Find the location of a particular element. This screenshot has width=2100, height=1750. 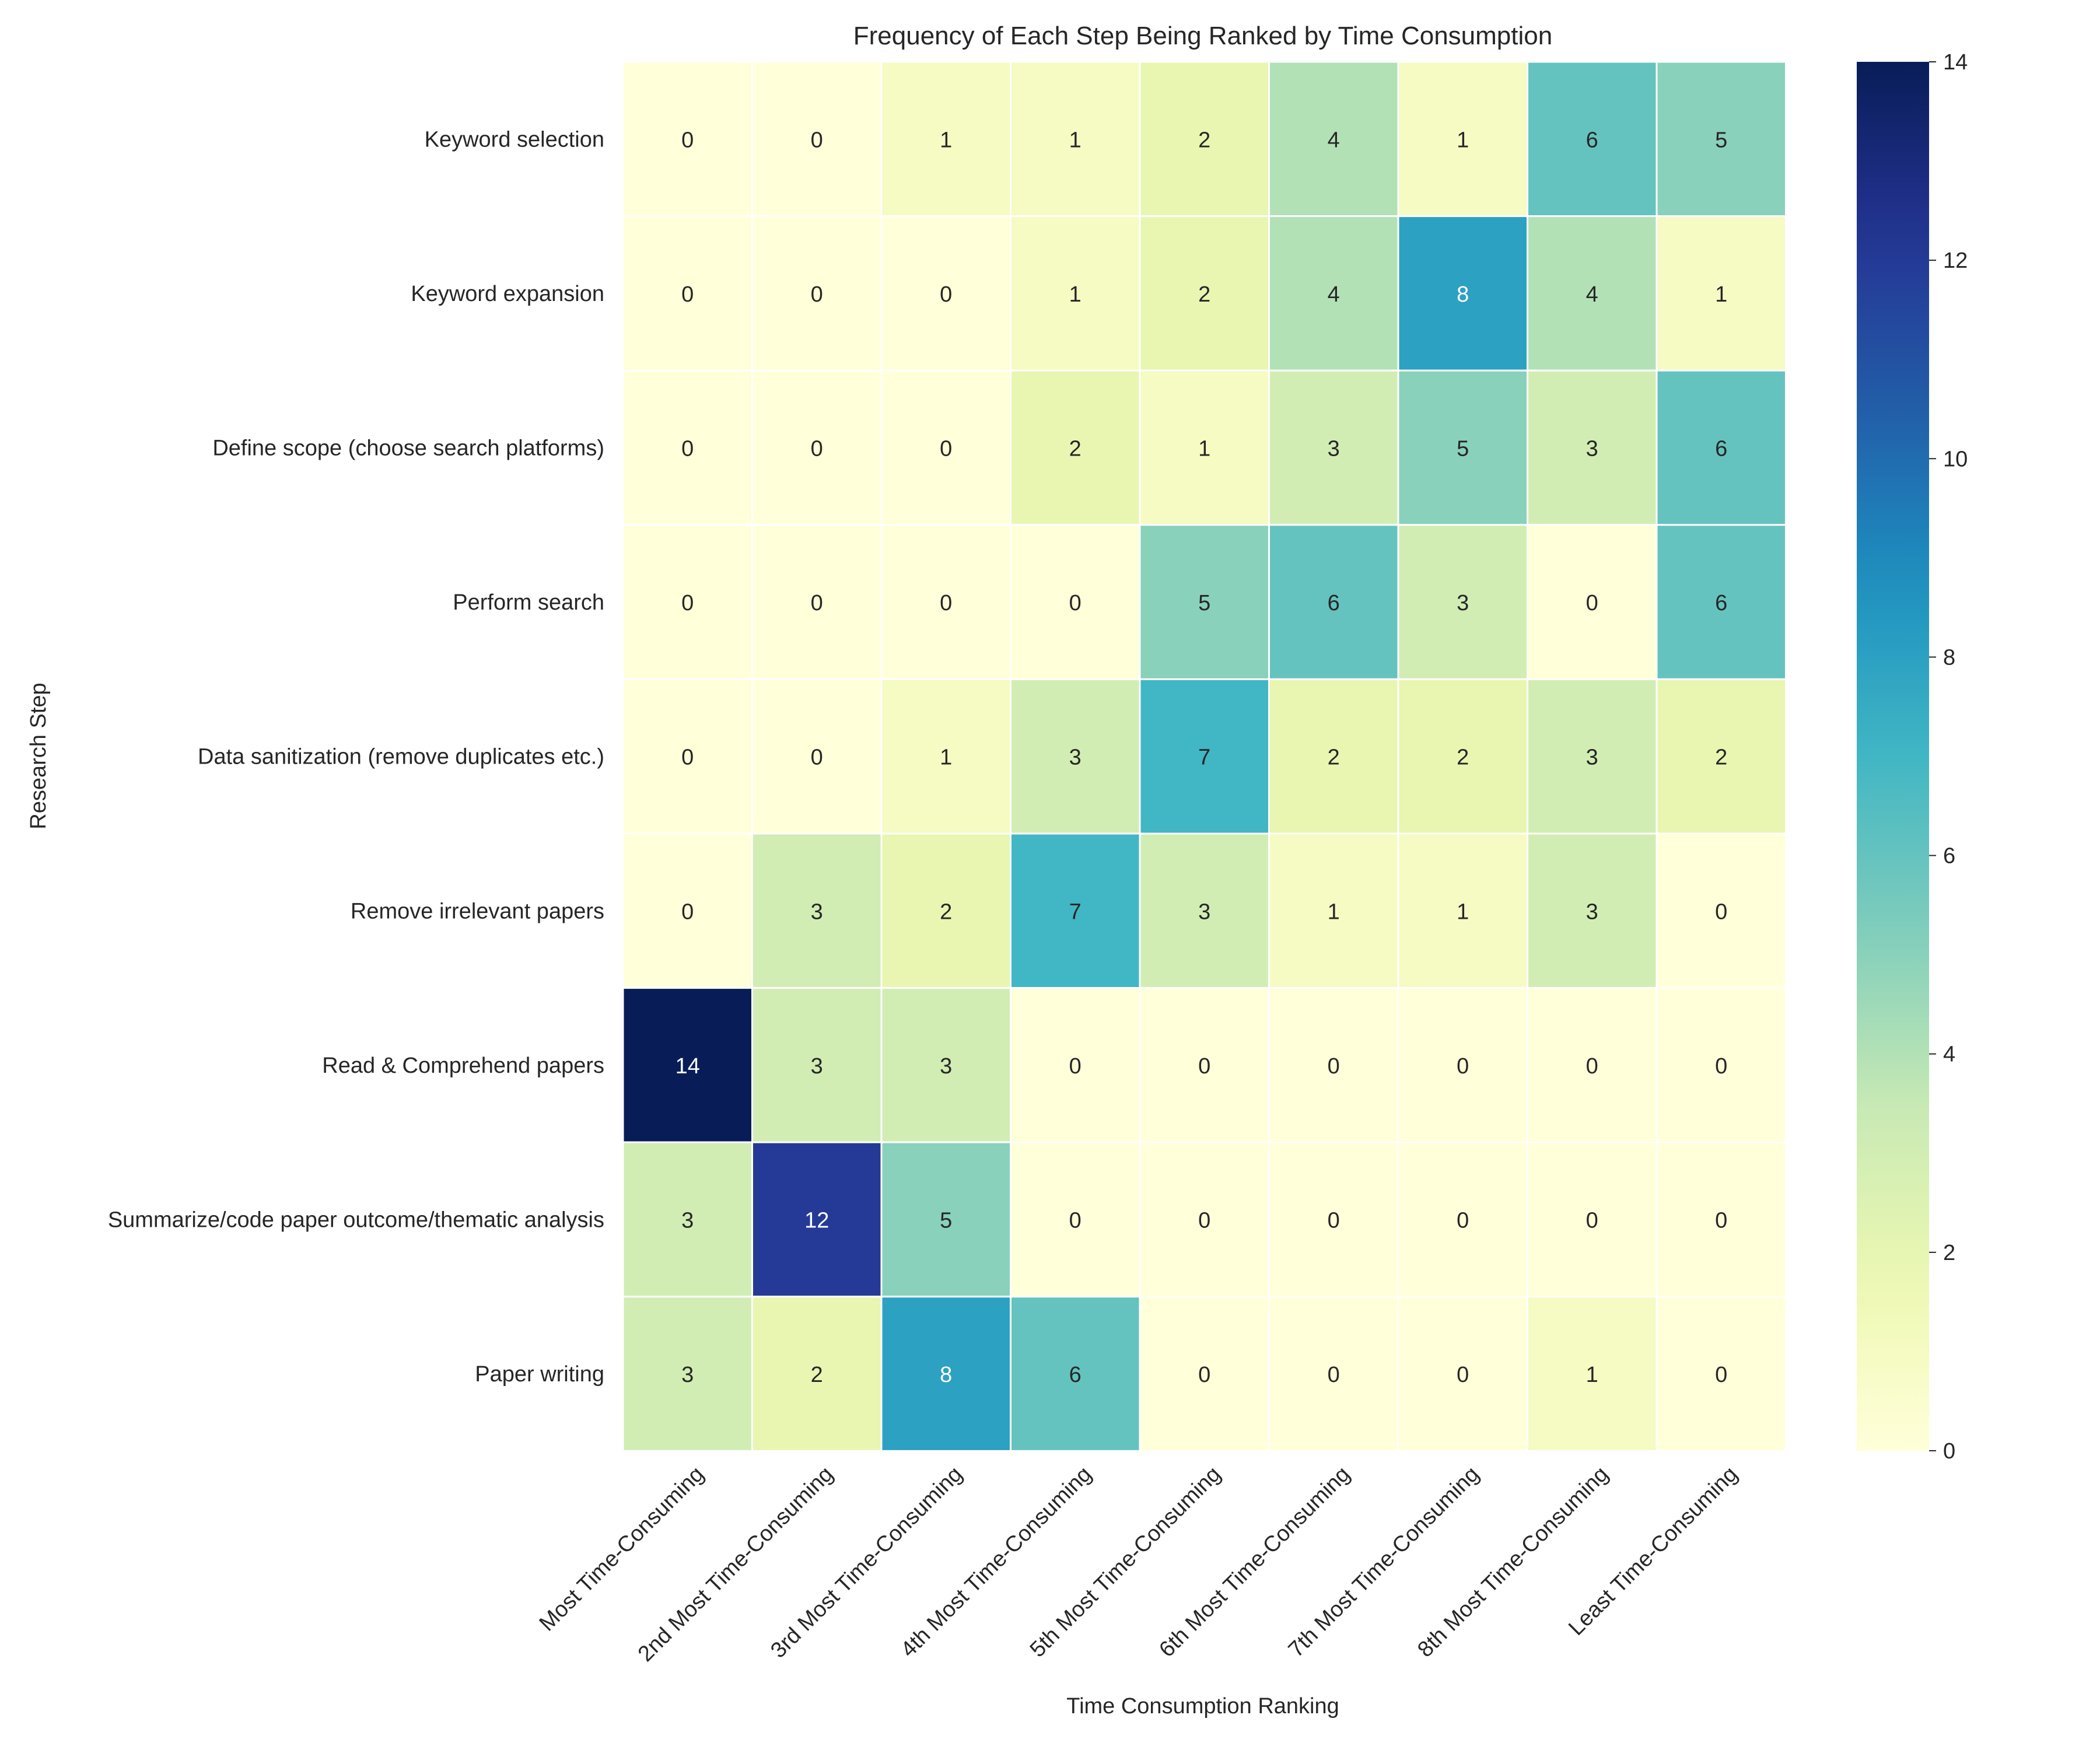

y-axis-label: Research Step is located at coordinates (38, 755).